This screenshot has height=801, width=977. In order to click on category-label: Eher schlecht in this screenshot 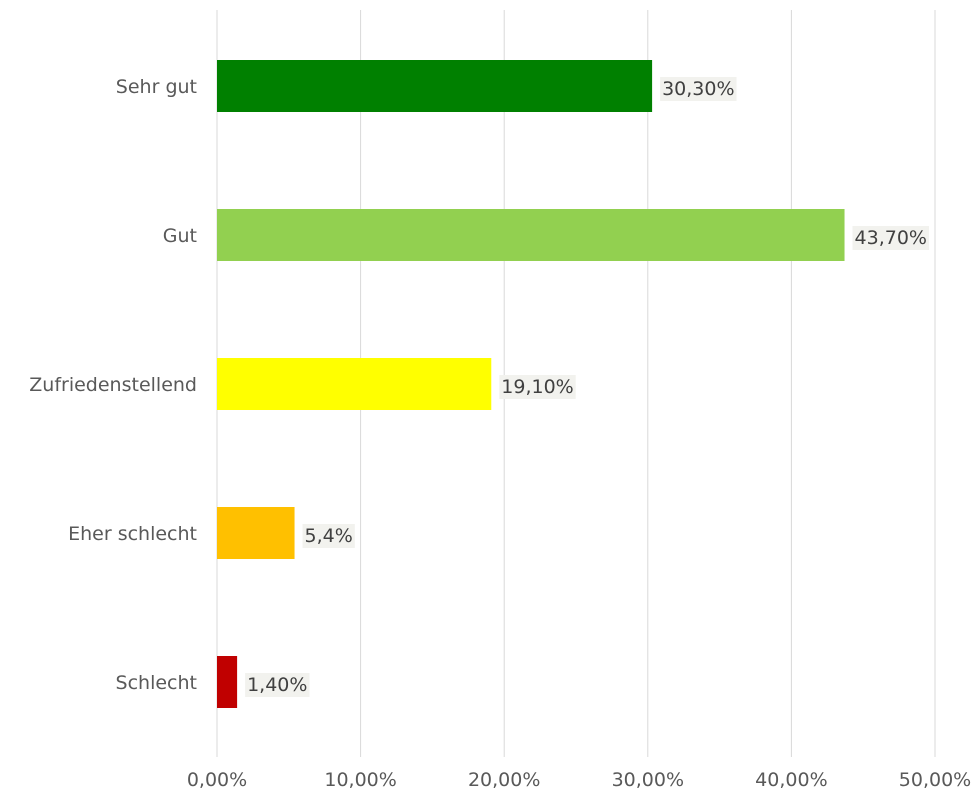, I will do `click(132, 534)`.